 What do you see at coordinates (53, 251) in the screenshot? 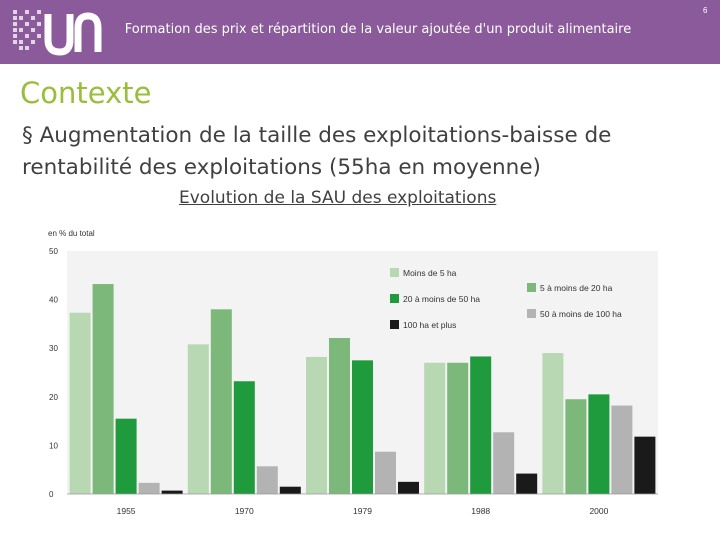
I see `y-tick-label: 50` at bounding box center [53, 251].